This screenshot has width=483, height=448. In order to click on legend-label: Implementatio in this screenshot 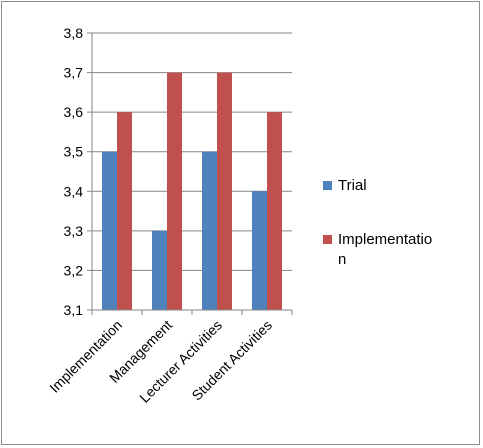, I will do `click(385, 239)`.